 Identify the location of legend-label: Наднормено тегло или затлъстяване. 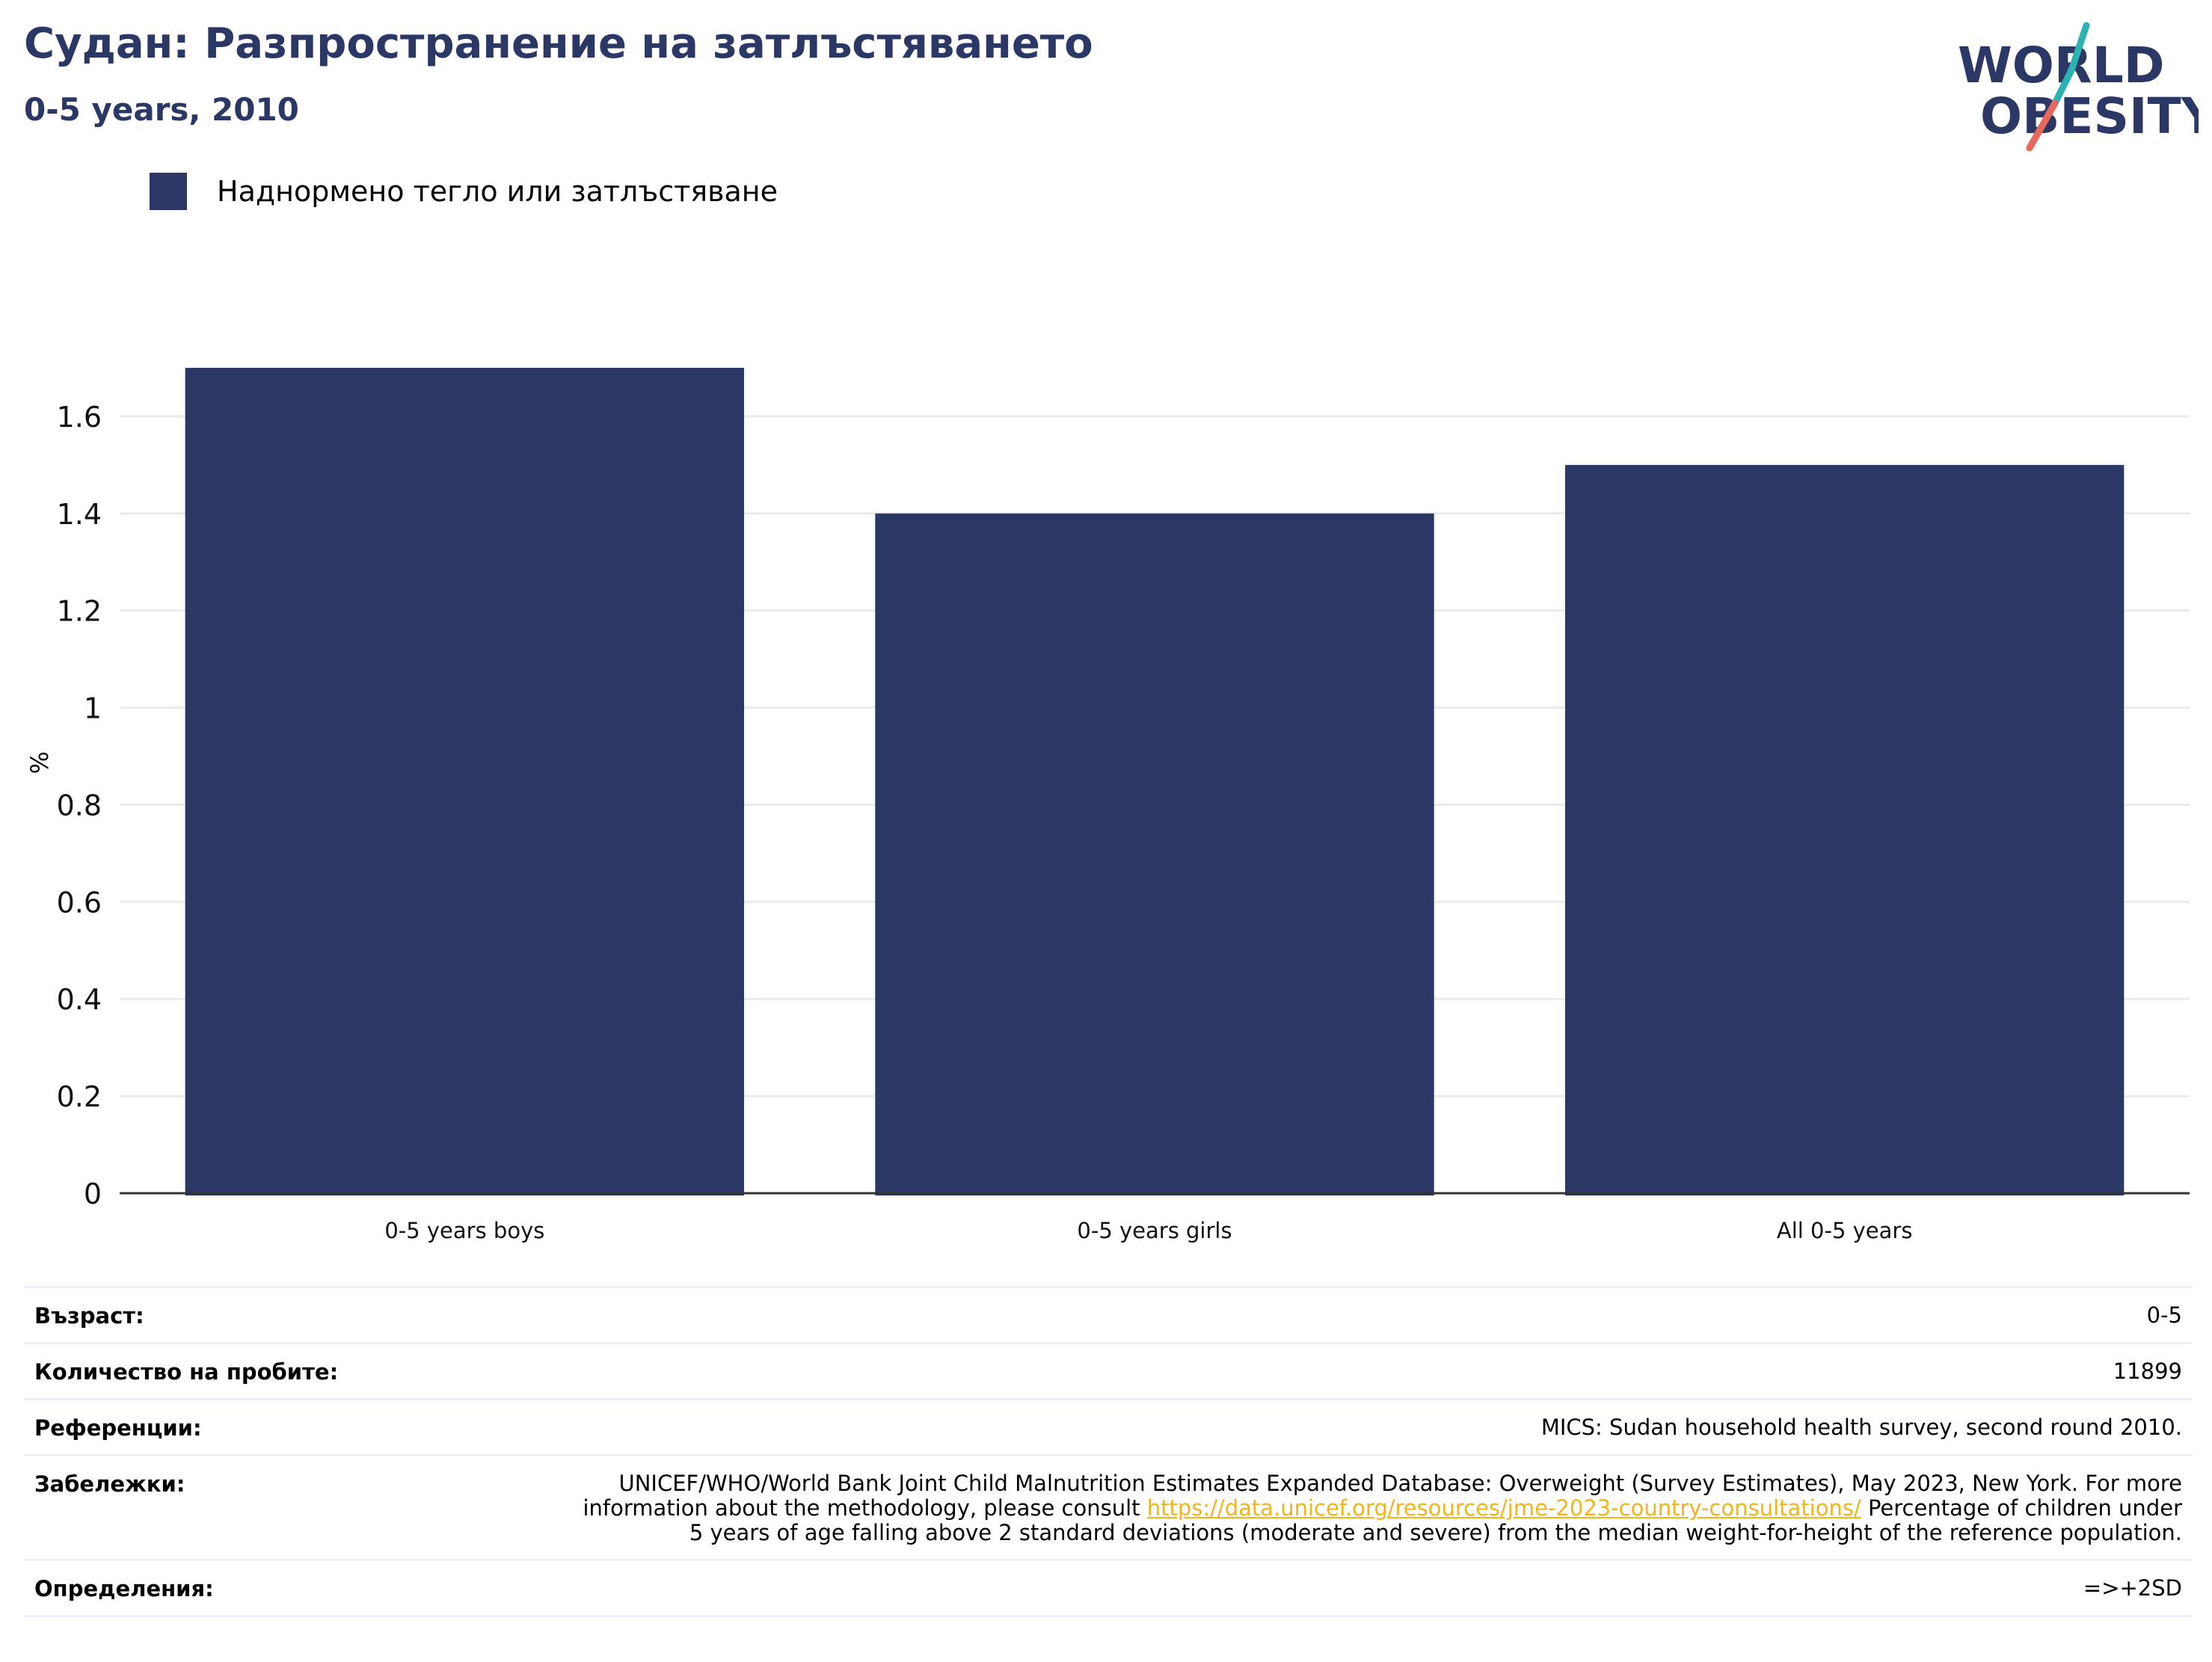
(497, 191).